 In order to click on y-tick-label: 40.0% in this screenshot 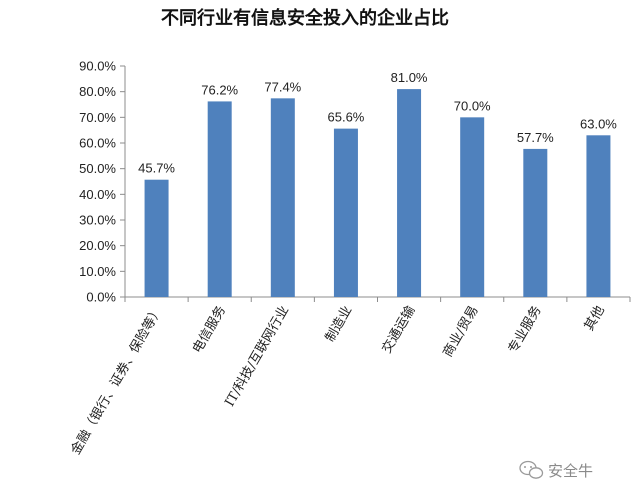, I will do `click(97, 194)`.